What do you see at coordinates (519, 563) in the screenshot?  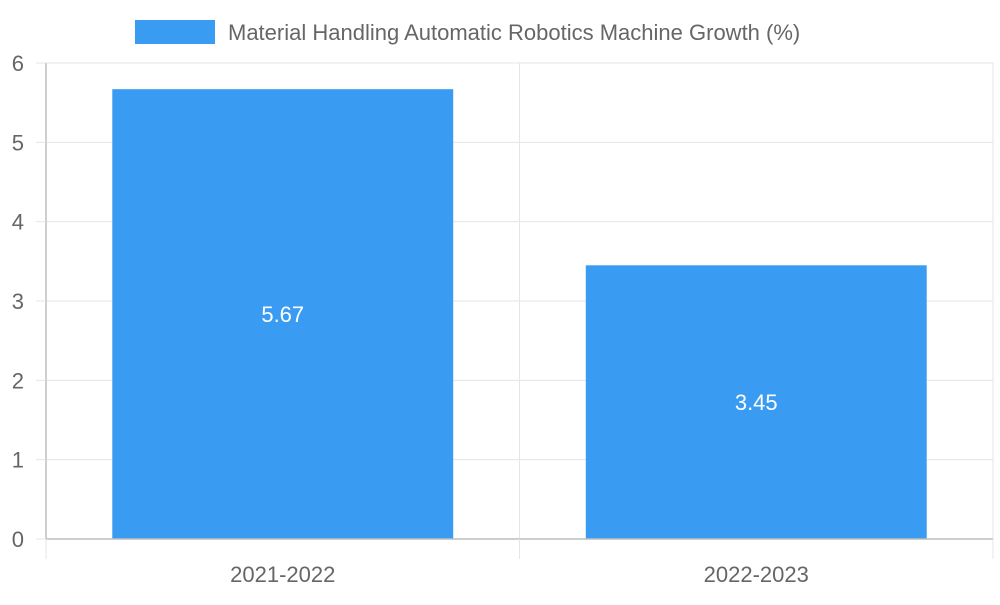 I see `x-axis-ticks: 2021-2022 2022-2023` at bounding box center [519, 563].